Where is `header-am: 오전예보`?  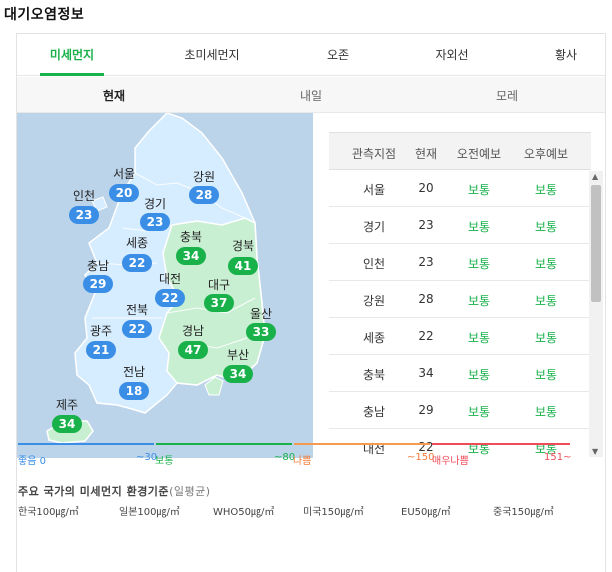
header-am: 오전예보 is located at coordinates (479, 154).